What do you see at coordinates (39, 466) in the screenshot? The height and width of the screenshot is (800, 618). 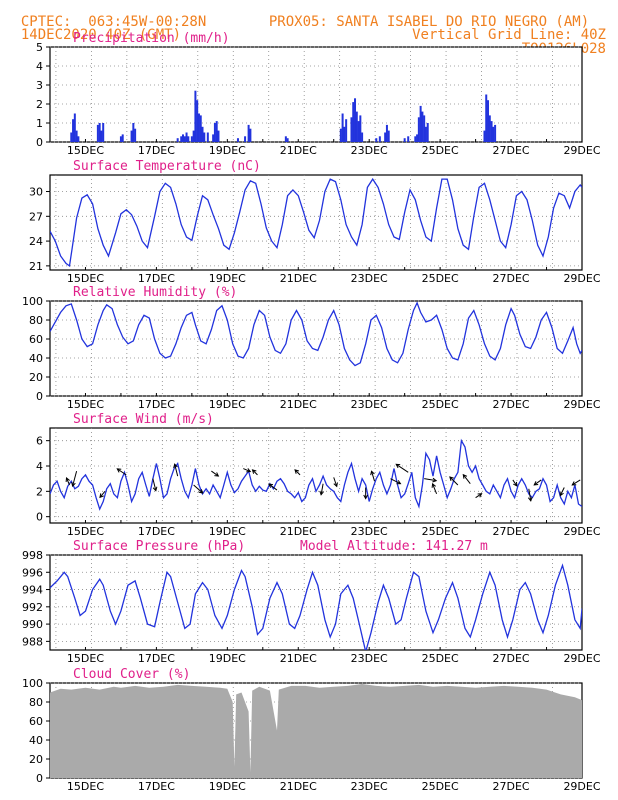 I see `y-tick-label: 4` at bounding box center [39, 466].